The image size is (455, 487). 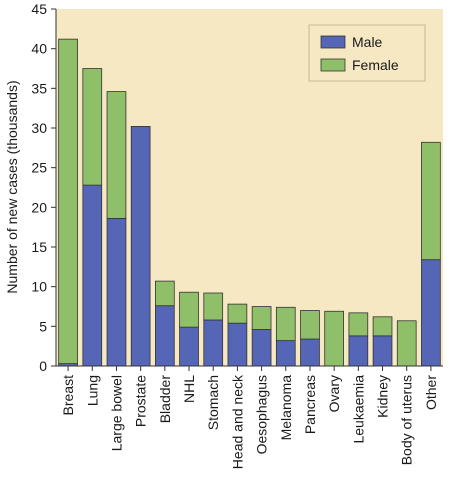 I want to click on x-tick-label-1: Lung, so click(x=92, y=390).